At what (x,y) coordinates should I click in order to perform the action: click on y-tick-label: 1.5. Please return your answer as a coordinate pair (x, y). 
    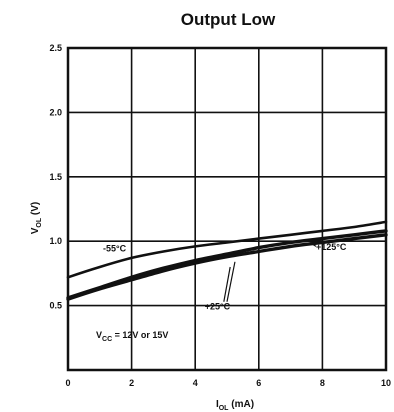
    Looking at the image, I should click on (55, 177).